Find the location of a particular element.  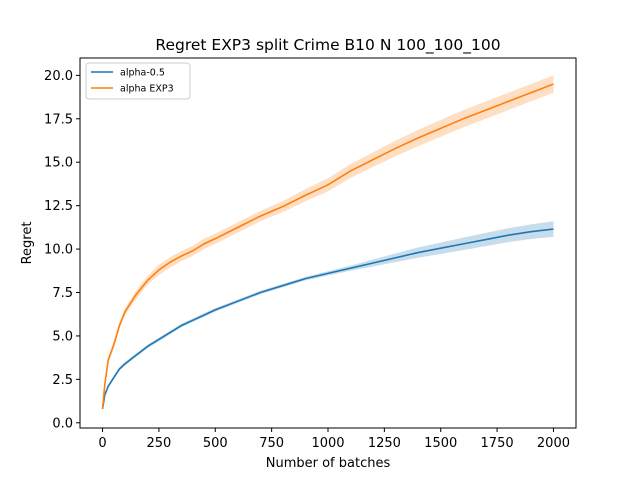

x-tick-label: 750 is located at coordinates (271, 443).